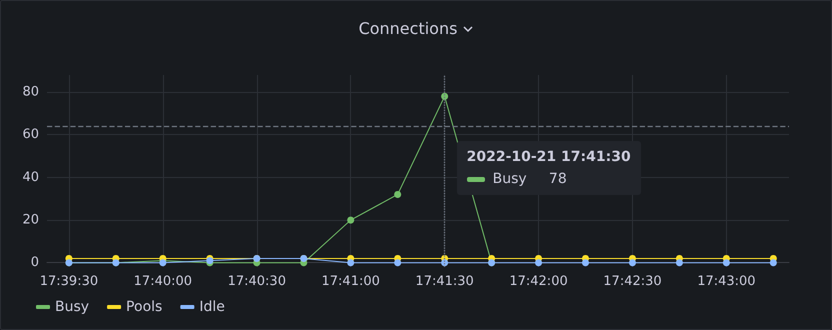  I want to click on x-tick-label: 17:41:00, so click(350, 281).